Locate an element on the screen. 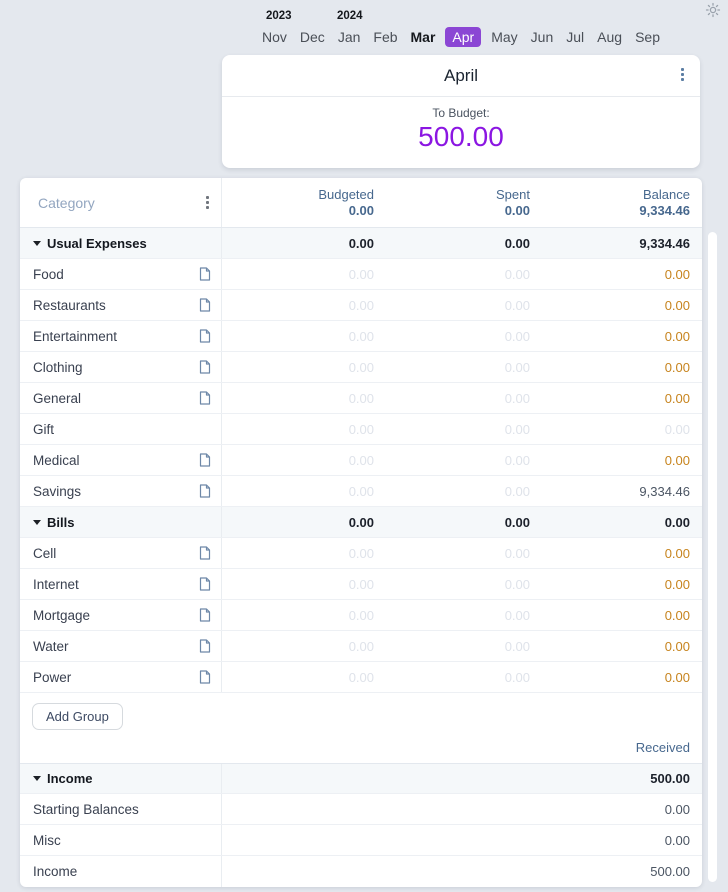 This screenshot has width=728, height=892. category-name: Power is located at coordinates (52, 677).